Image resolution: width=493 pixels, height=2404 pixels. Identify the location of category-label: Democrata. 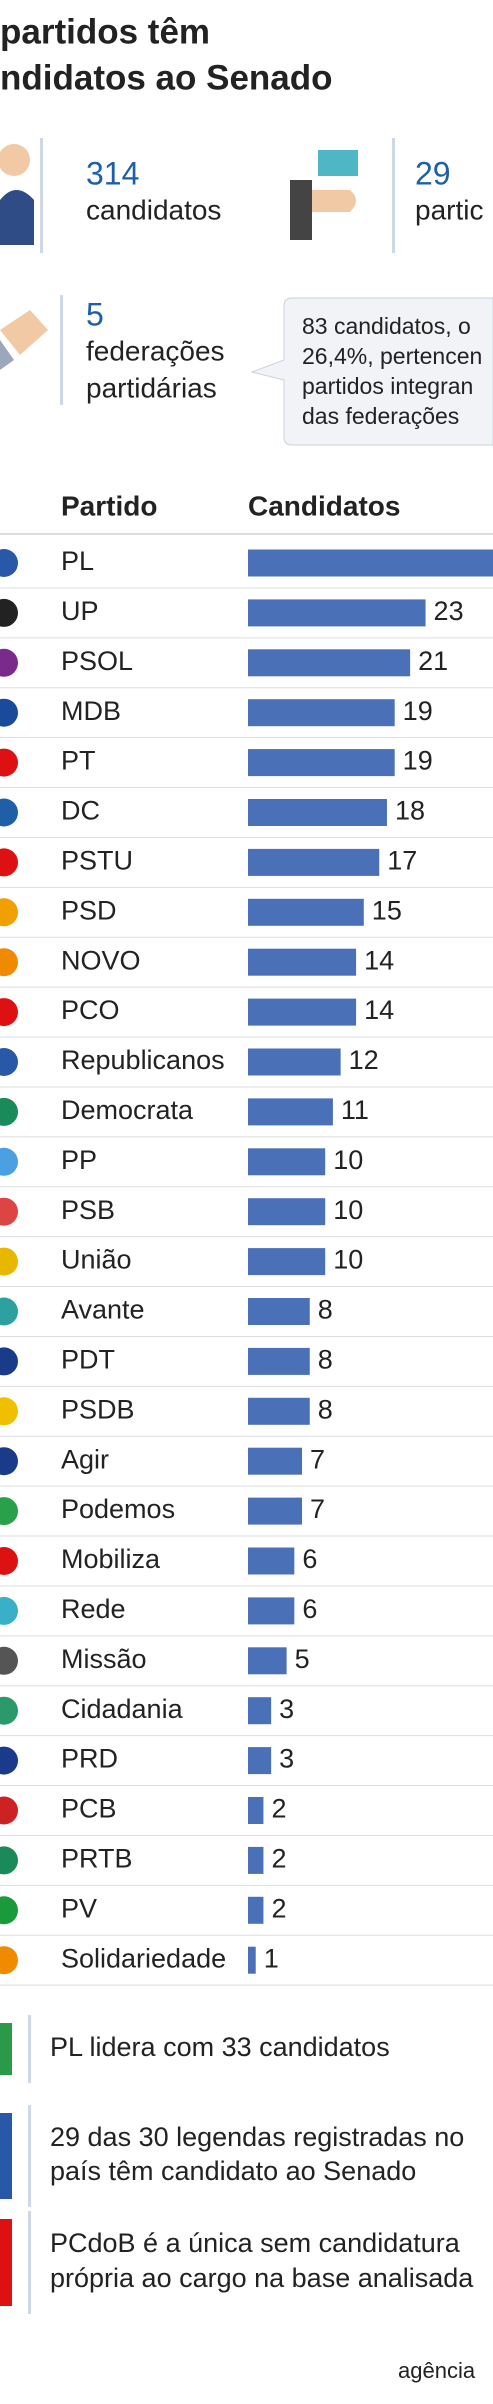
(127, 1110).